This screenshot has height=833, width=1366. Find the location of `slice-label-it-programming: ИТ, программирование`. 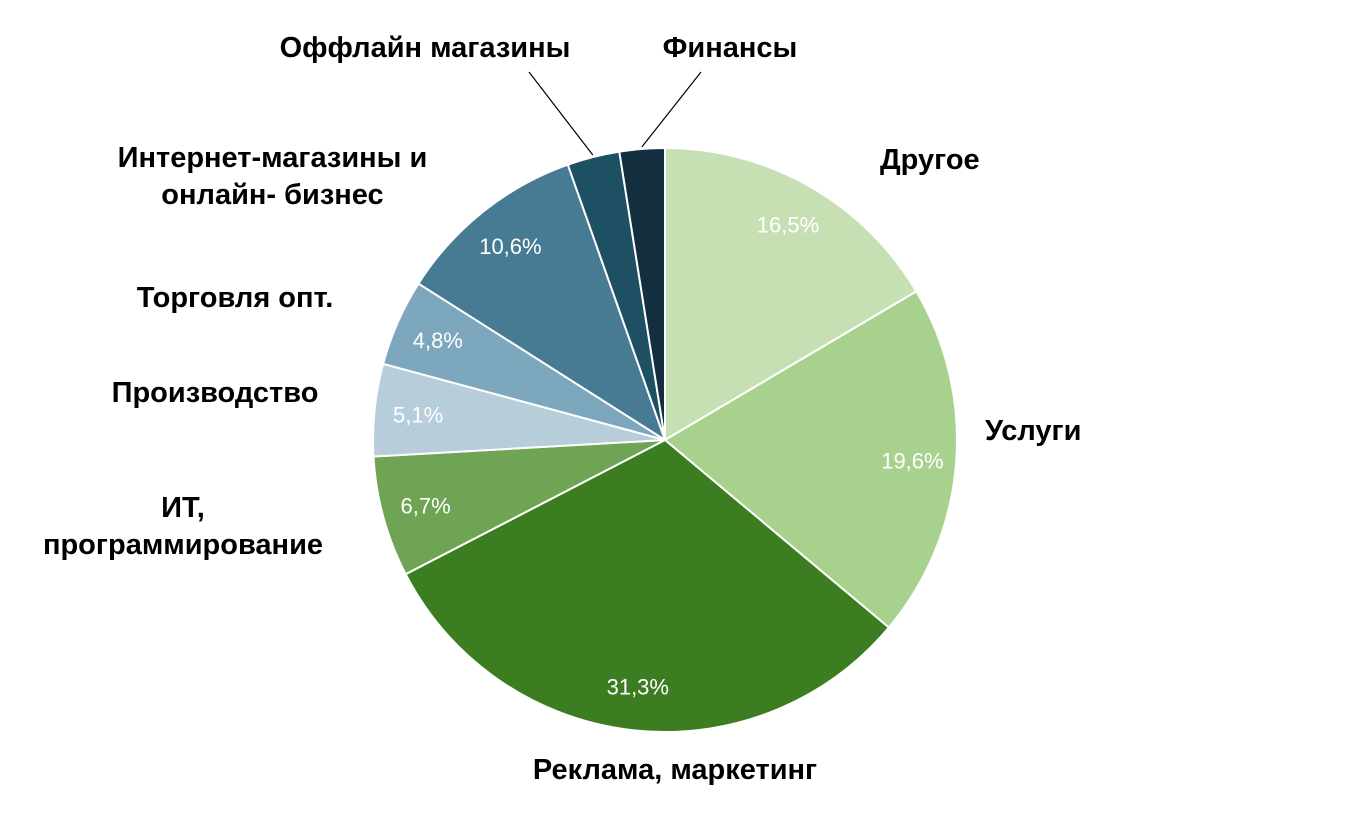

slice-label-it-programming: ИТ, программирование is located at coordinates (183, 527).